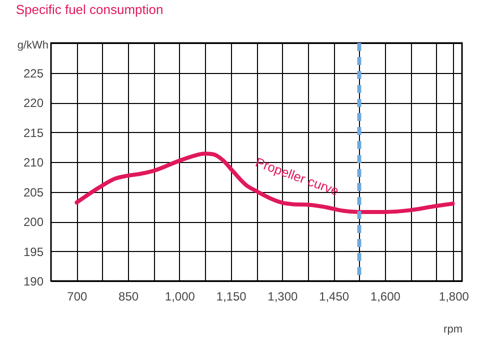 The image size is (483, 341). I want to click on x-axis-title: rpm, so click(453, 330).